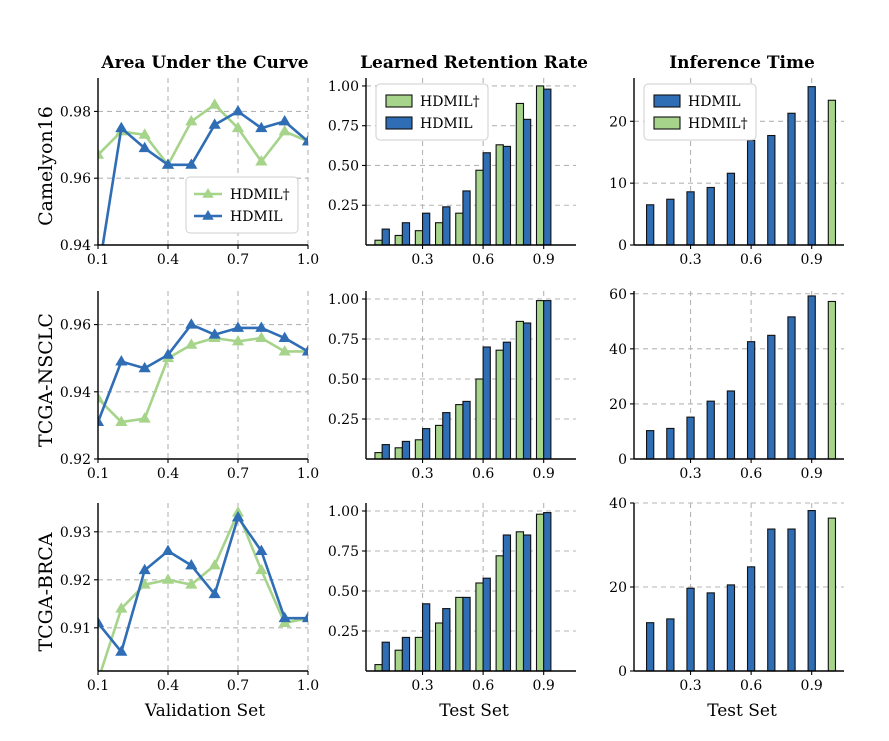  I want to click on column-title-retention: Learned Retention Rate, so click(474, 63).